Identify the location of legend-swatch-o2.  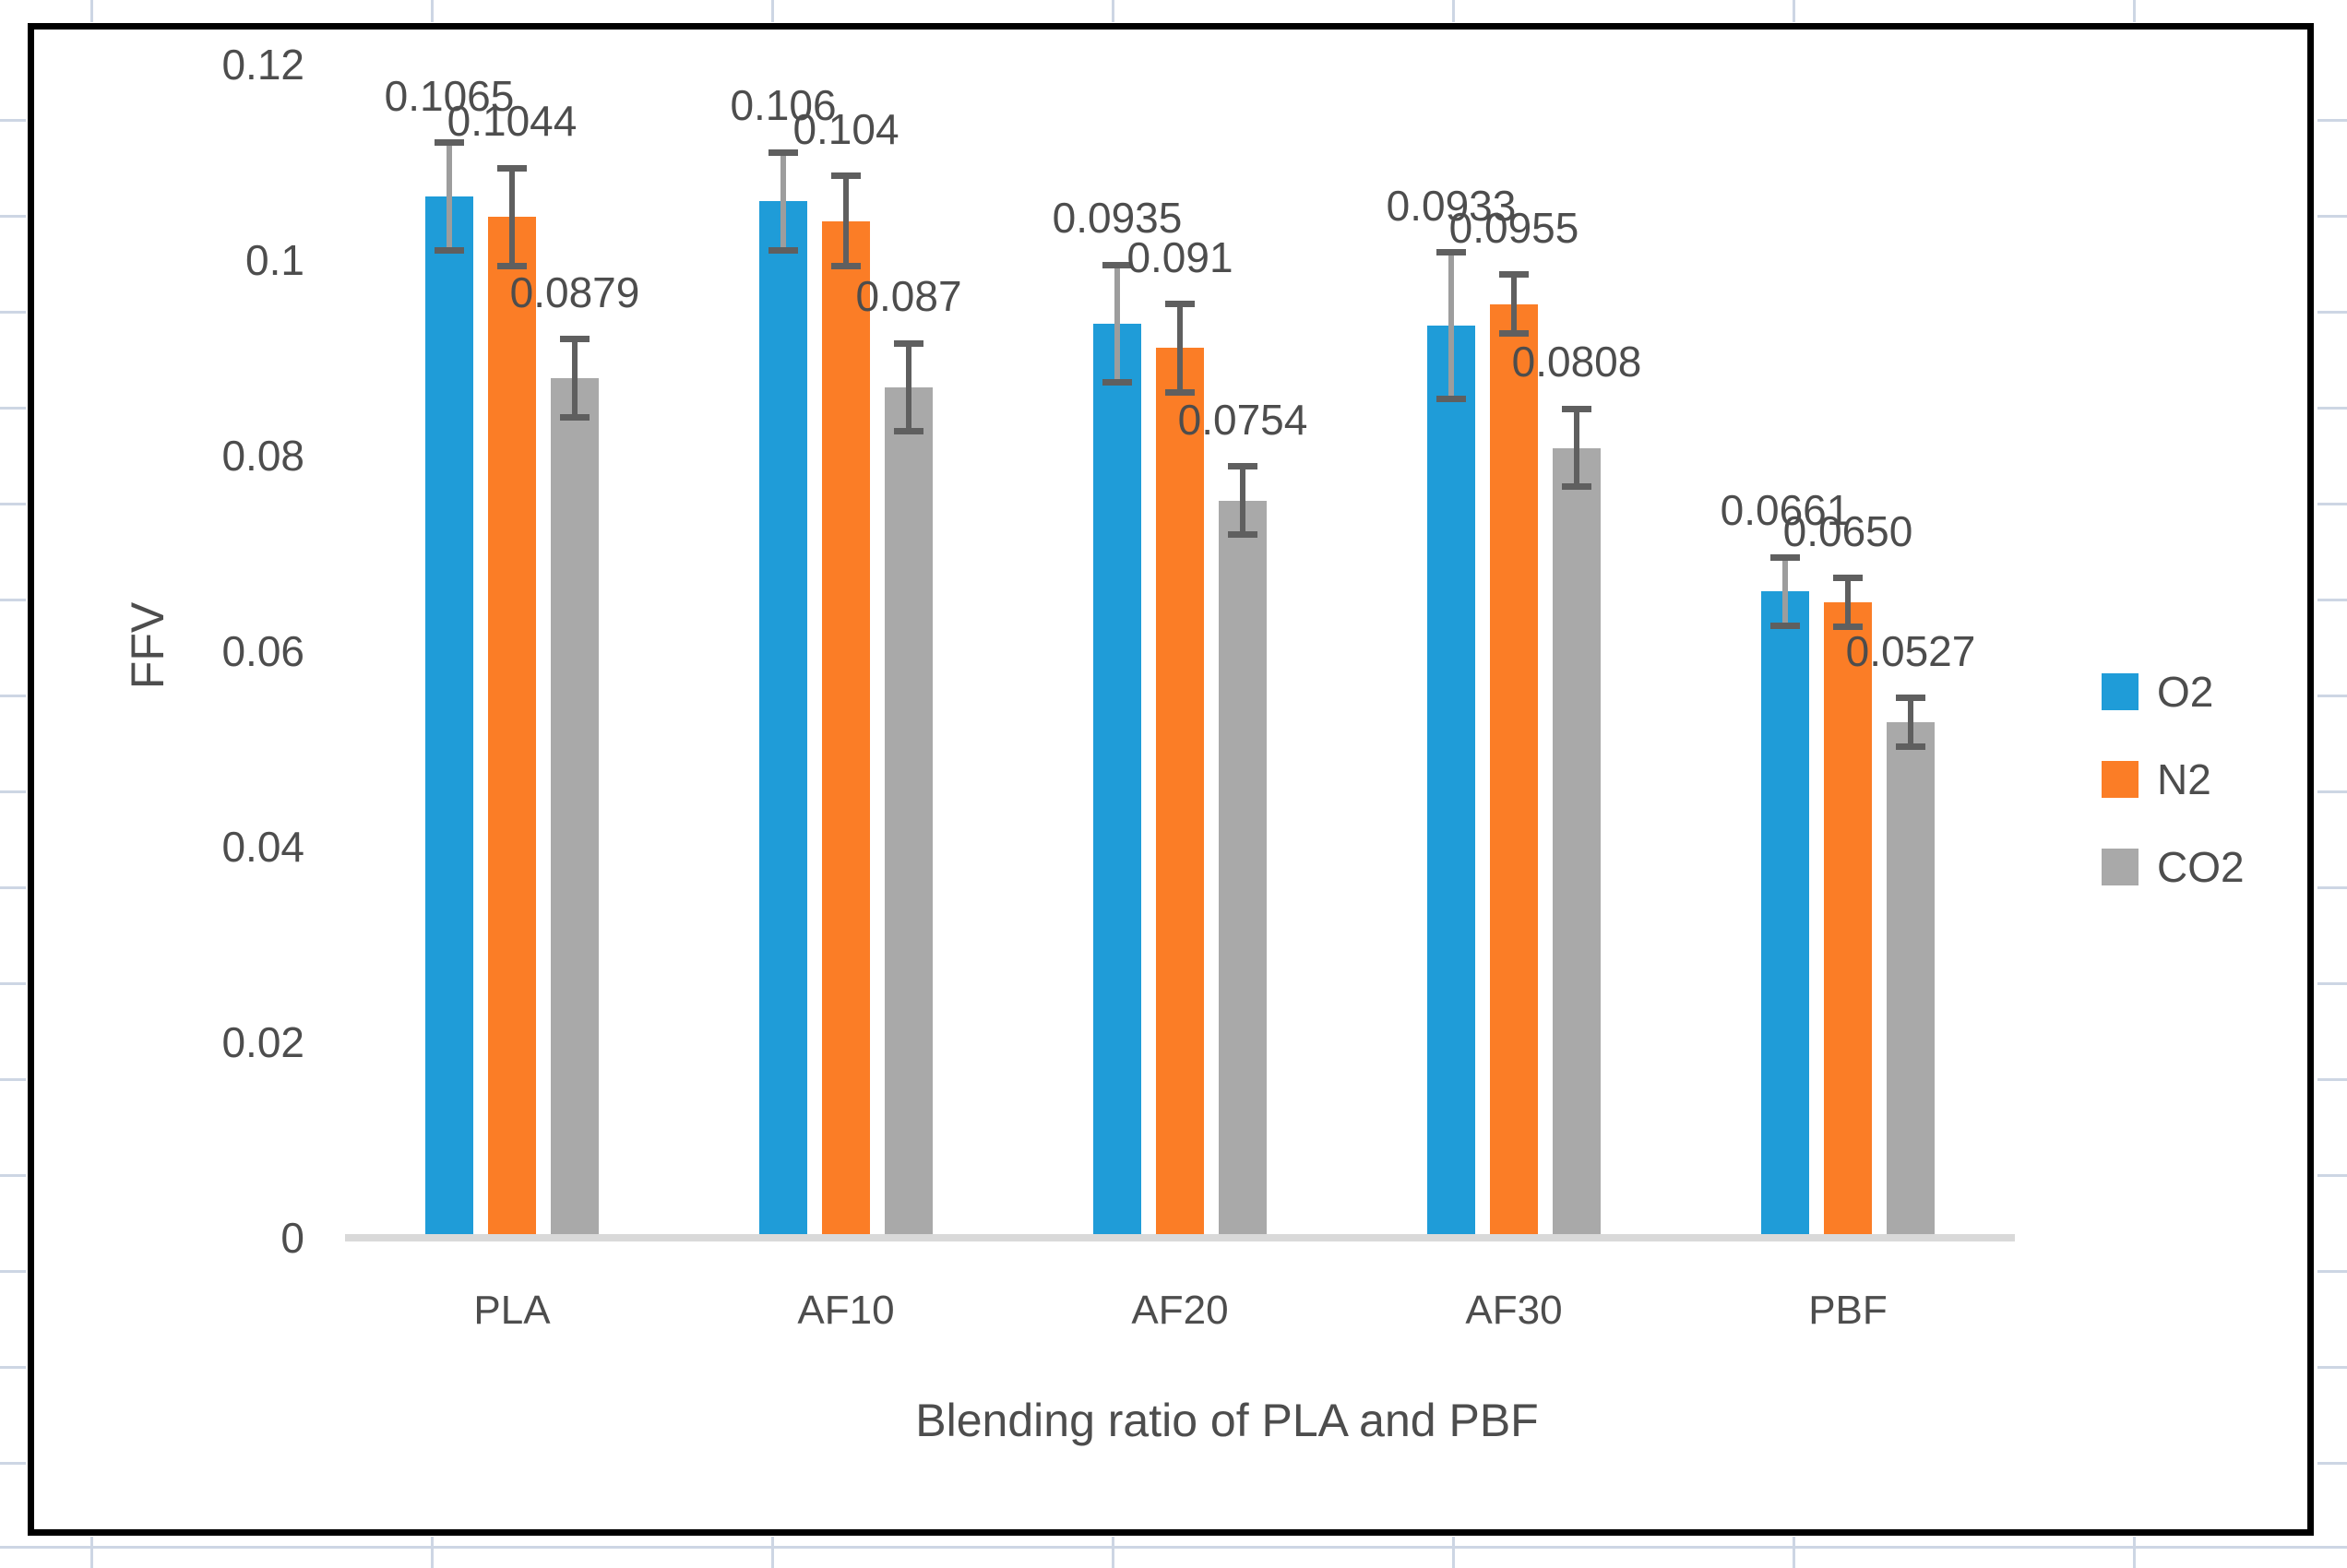
(2120, 691).